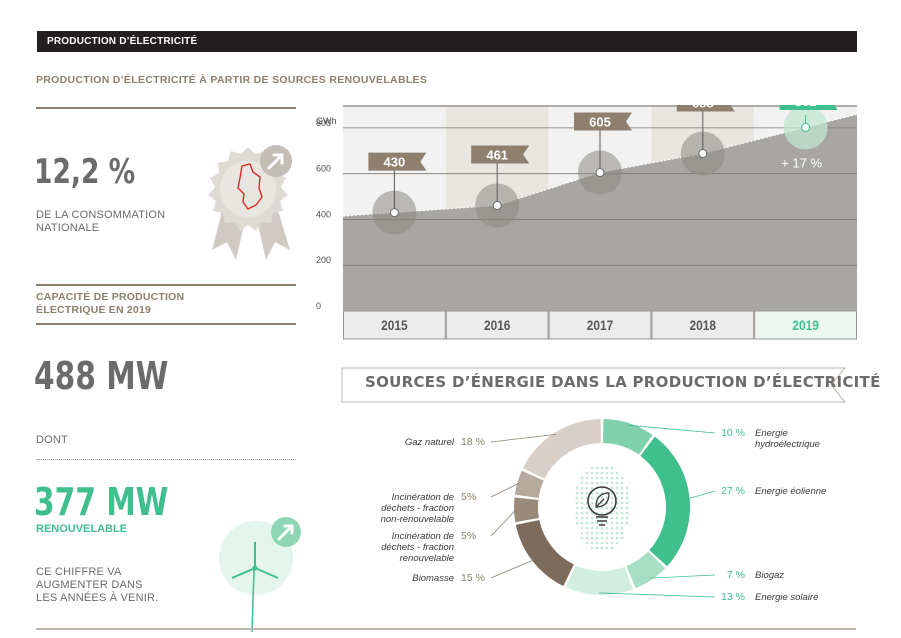 This screenshot has height=638, width=901. I want to click on header-bar: PRODUCTION D’ÉLECTRICITÉ, so click(447, 41).